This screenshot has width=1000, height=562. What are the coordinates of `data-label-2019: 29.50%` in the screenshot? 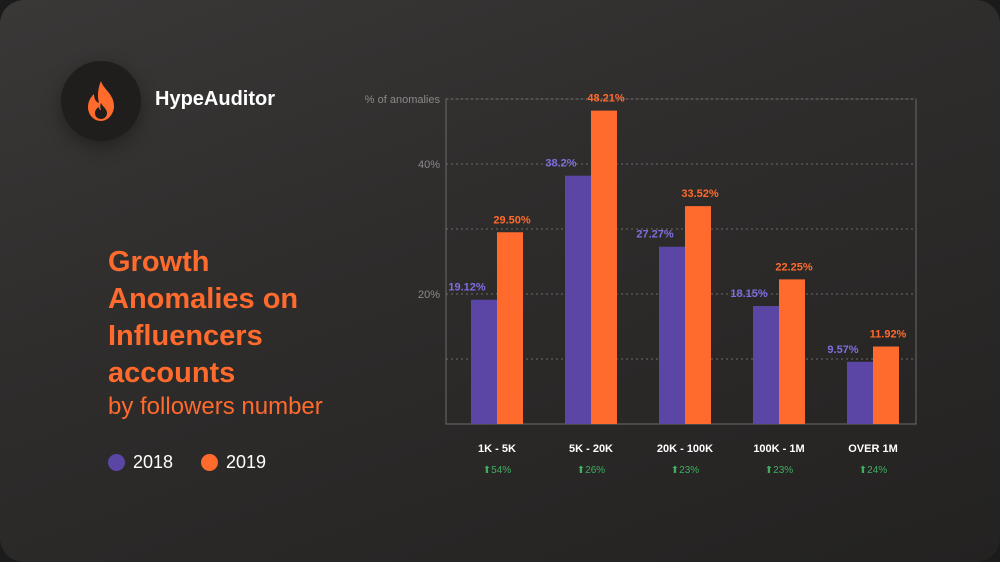 It's located at (512, 220).